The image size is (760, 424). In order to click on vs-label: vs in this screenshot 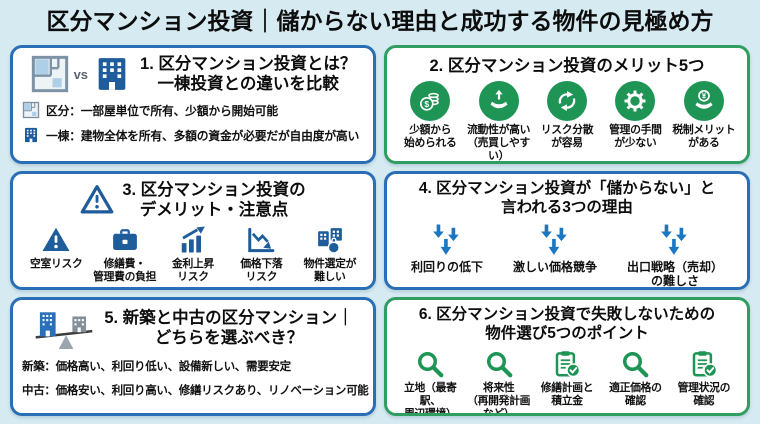, I will do `click(81, 74)`.